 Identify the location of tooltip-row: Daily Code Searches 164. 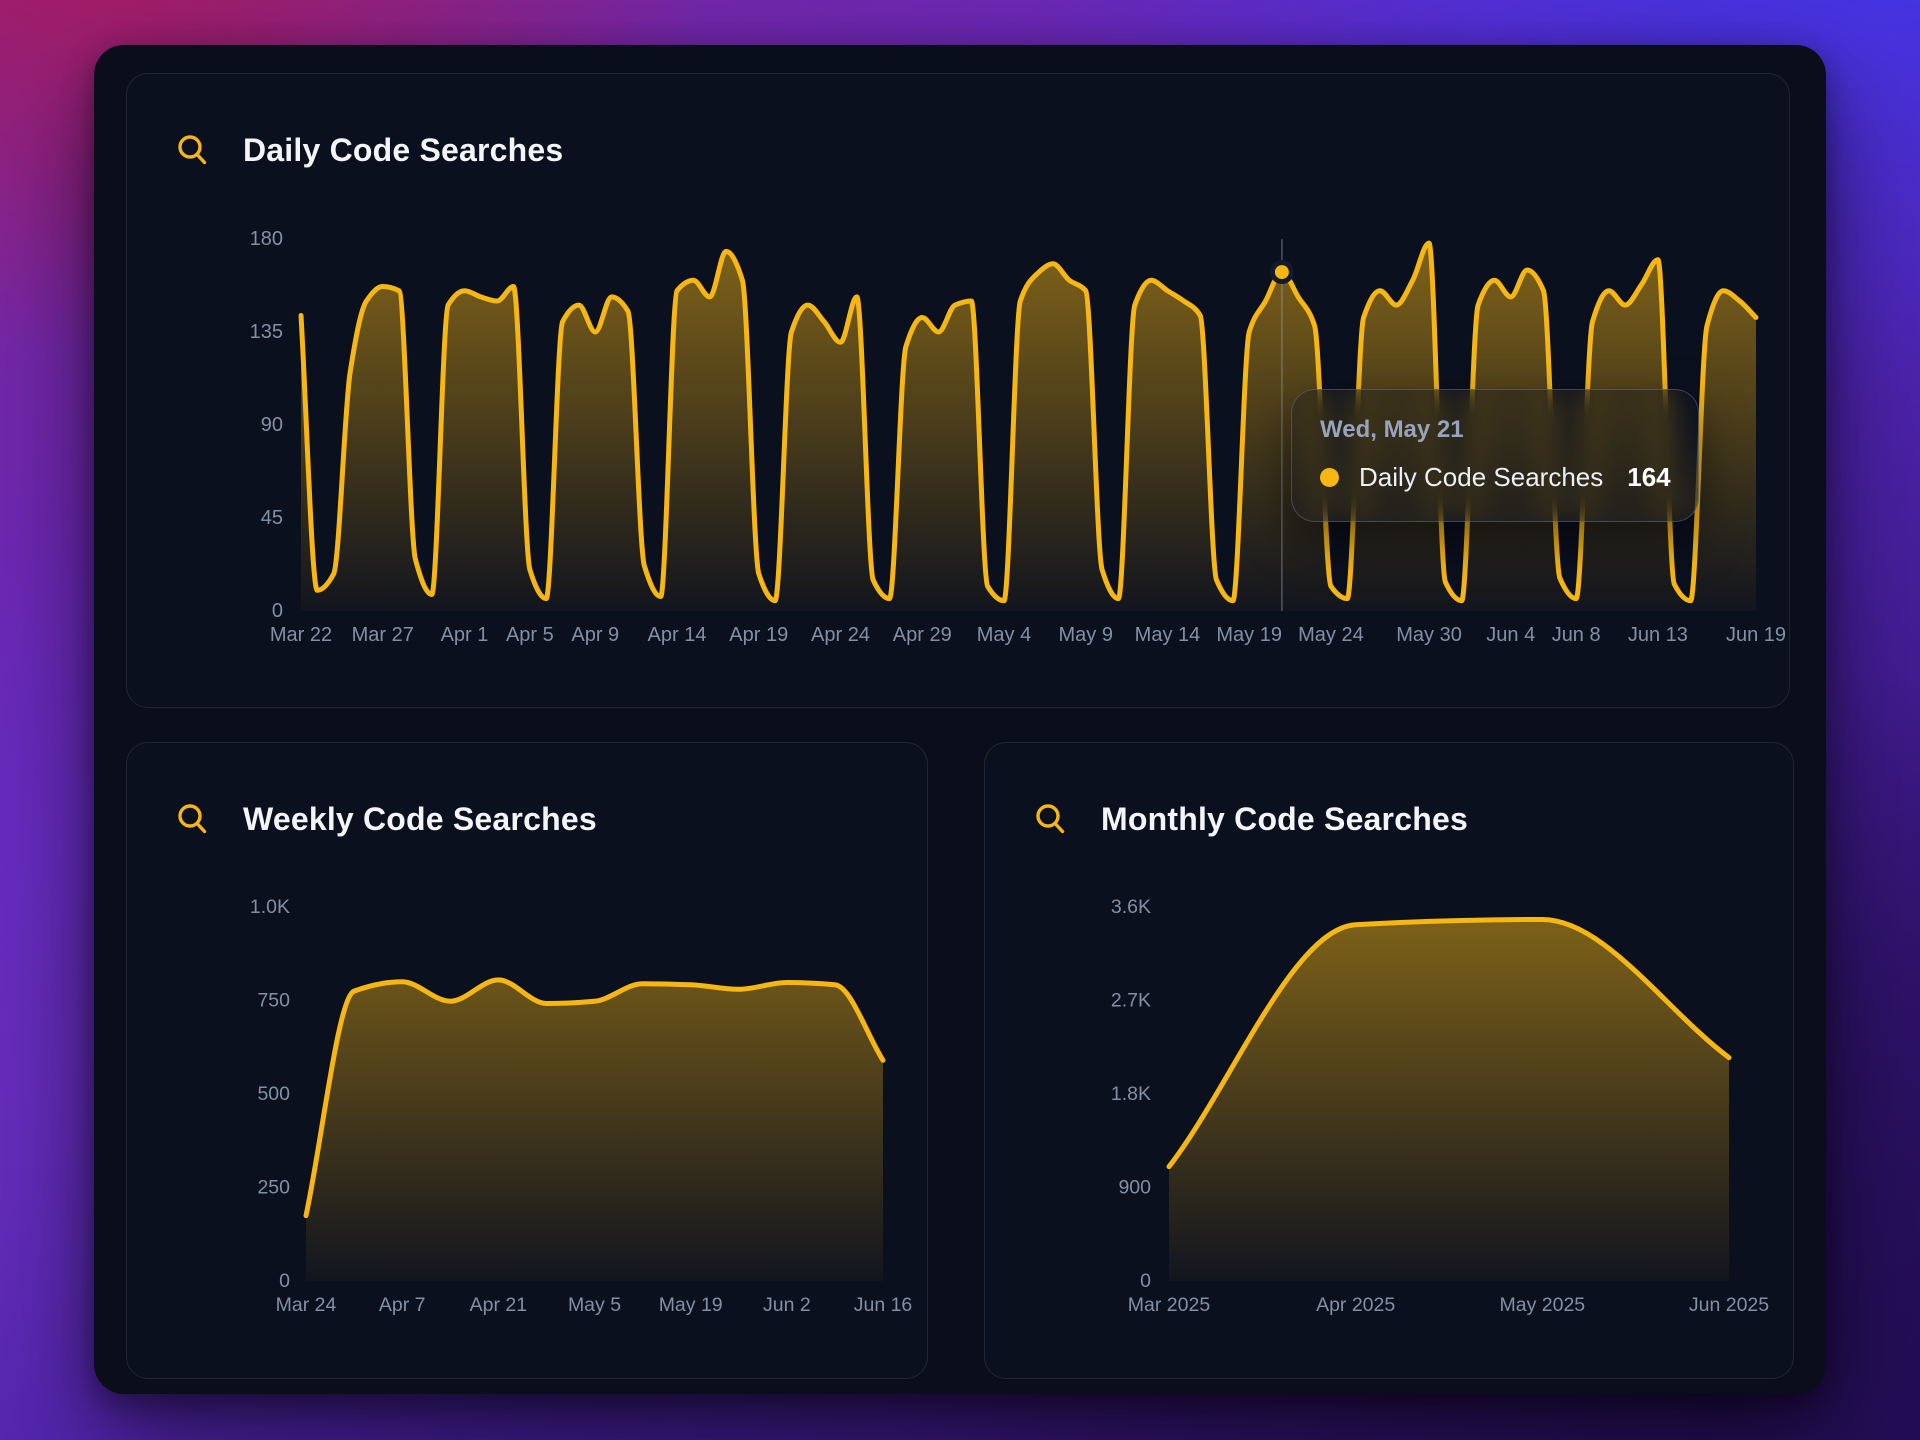
(1495, 477).